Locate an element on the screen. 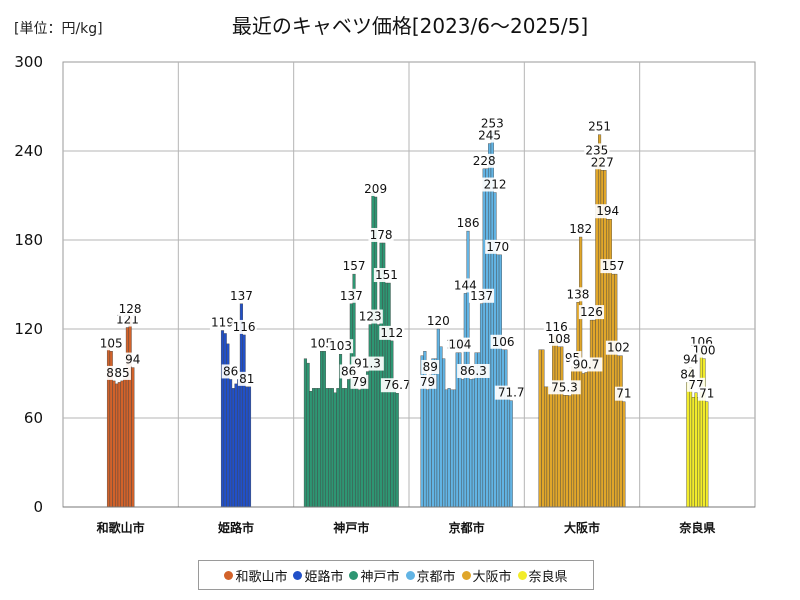  x-tick-label: 大阪市 is located at coordinates (582, 527).